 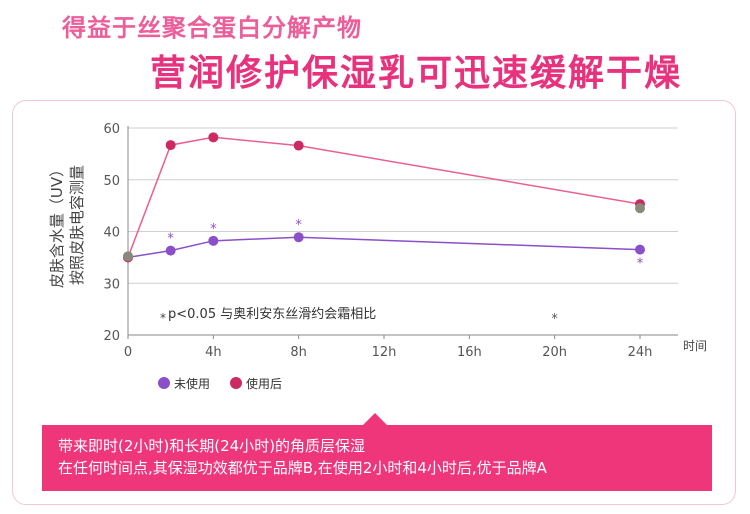 What do you see at coordinates (384, 352) in the screenshot?
I see `x-tick-label: 12h` at bounding box center [384, 352].